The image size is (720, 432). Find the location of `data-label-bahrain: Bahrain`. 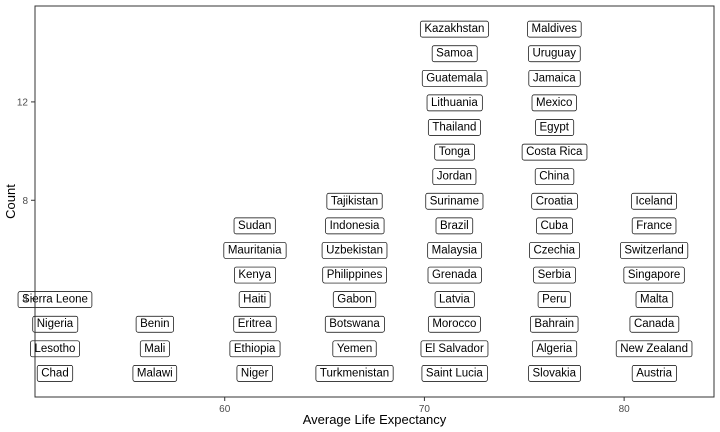

data-label-bahrain: Bahrain is located at coordinates (554, 324).